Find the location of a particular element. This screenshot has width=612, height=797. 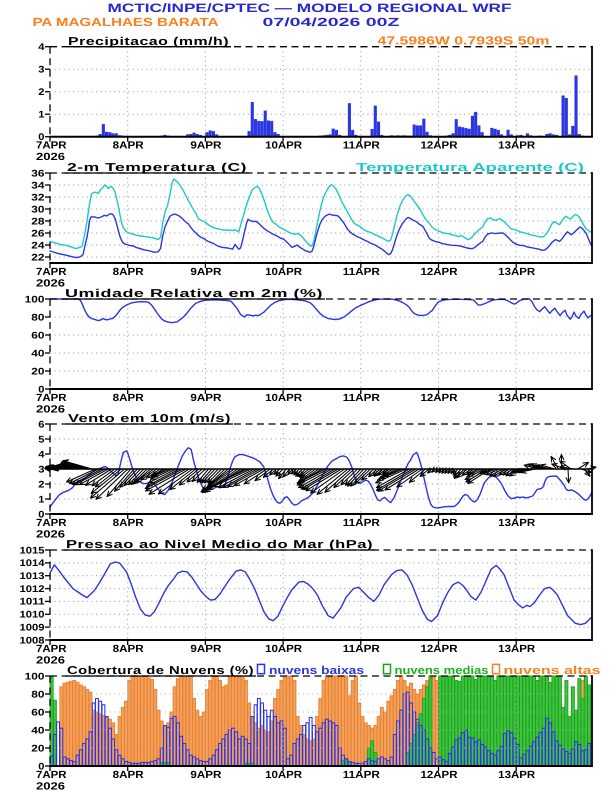

svg-text: 6 is located at coordinates (41, 424).